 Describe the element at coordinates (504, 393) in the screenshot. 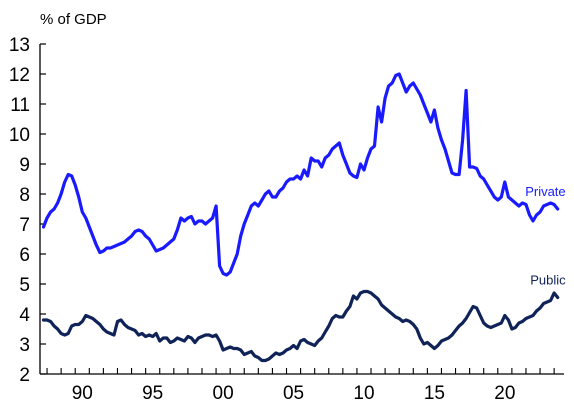

I see `x-tick-label: 20` at that location.